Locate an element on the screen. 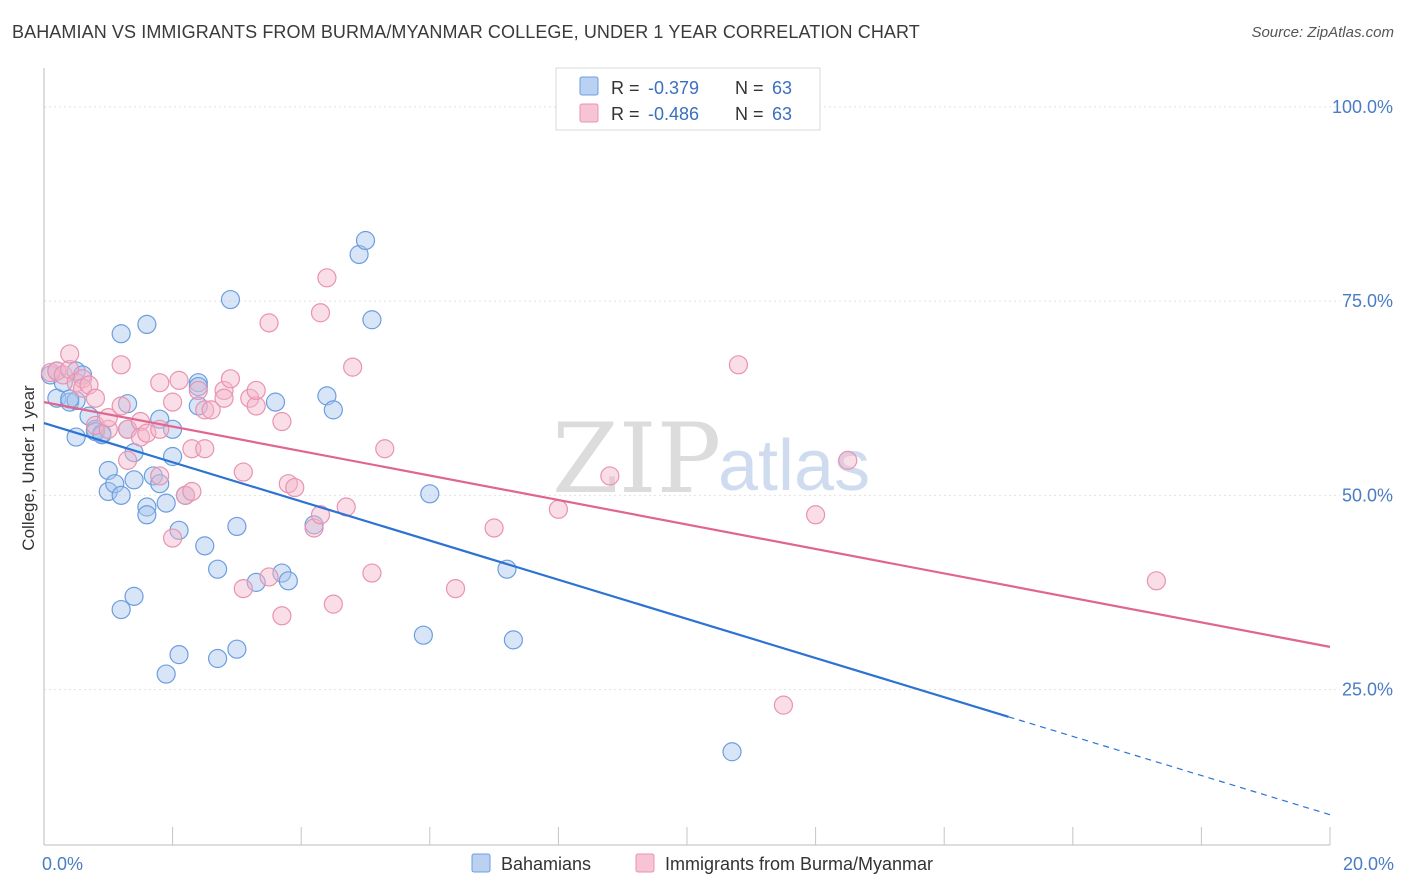 This screenshot has height=892, width=1406. legend-frame is located at coordinates (688, 99).